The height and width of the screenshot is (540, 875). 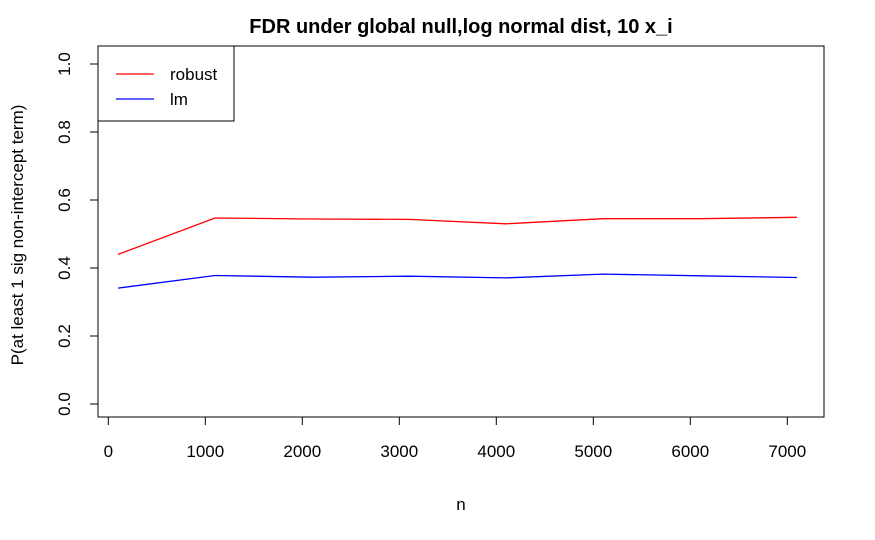 I want to click on y-tick-label: 0.0, so click(x=64, y=404).